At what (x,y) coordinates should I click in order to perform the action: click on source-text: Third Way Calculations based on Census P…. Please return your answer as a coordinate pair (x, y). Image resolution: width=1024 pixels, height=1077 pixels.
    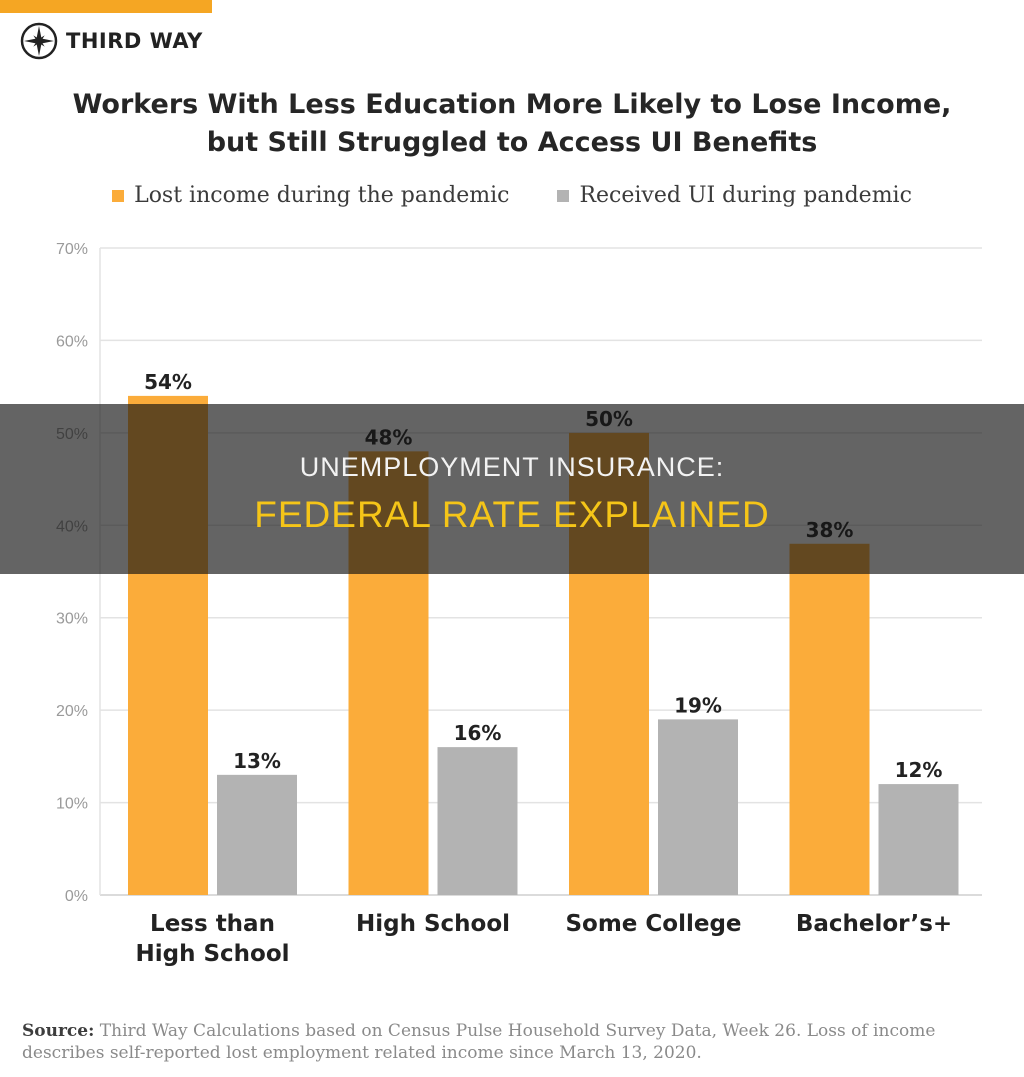
    Looking at the image, I should click on (479, 1042).